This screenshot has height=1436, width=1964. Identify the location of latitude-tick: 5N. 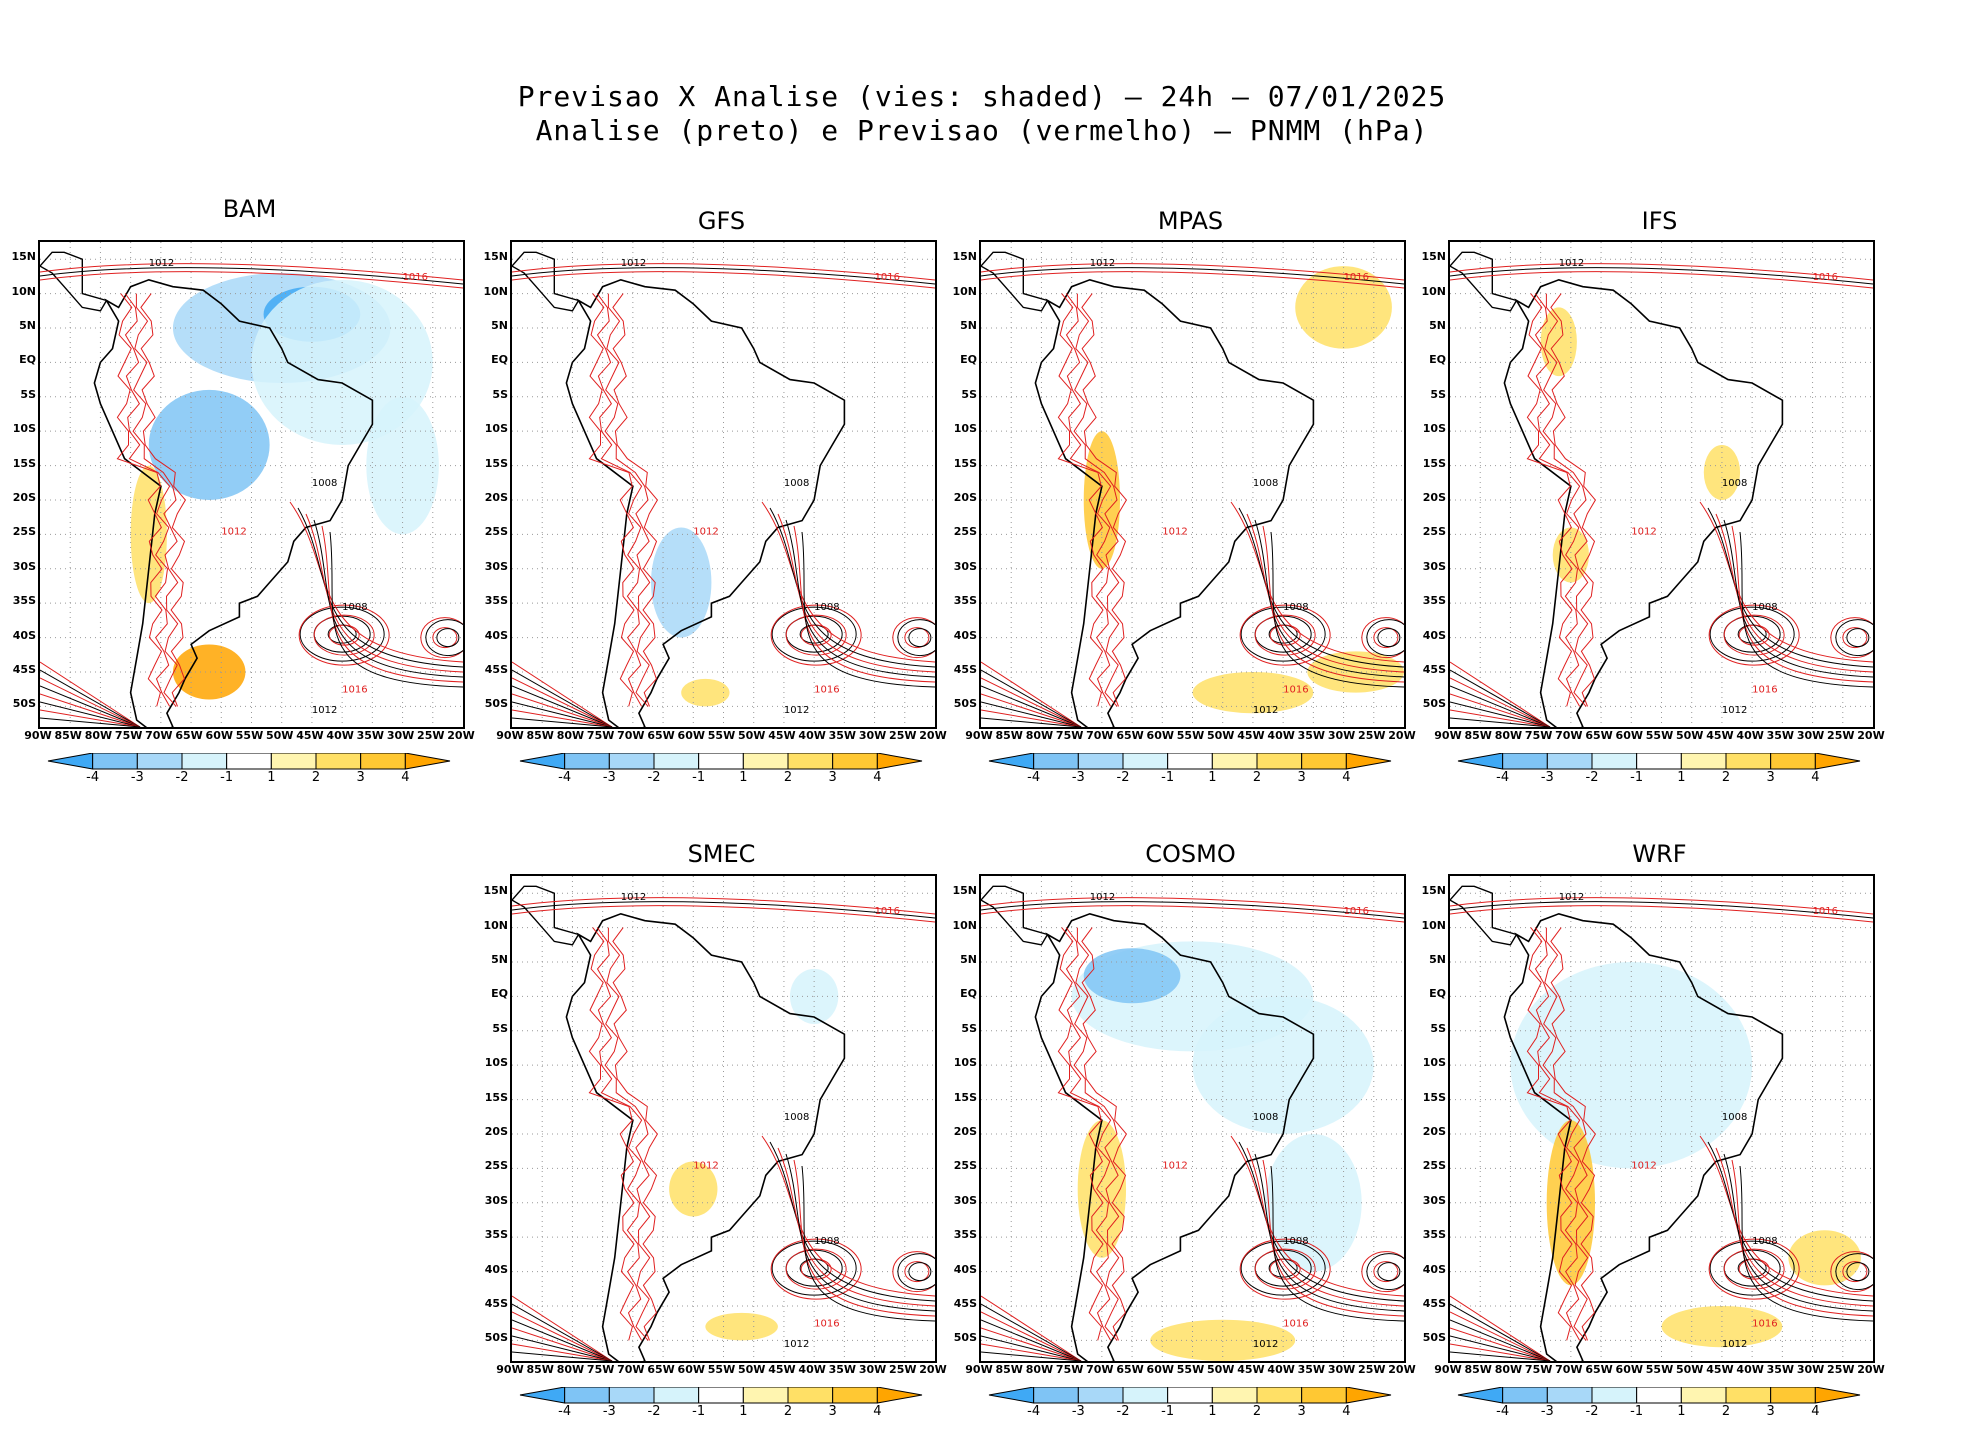
(499, 325).